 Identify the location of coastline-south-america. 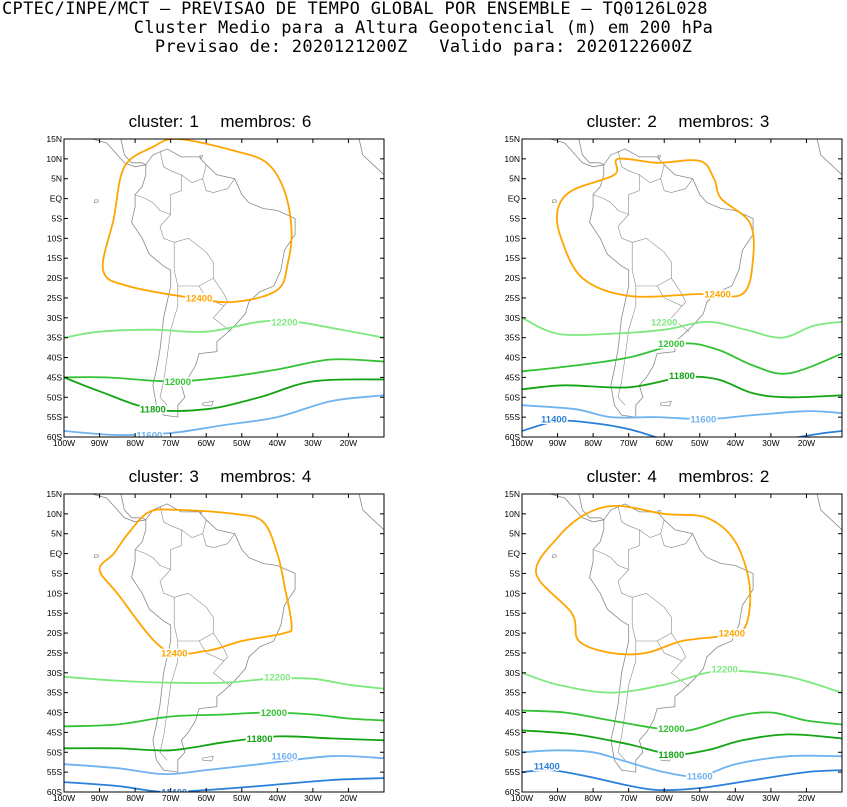
(213, 638).